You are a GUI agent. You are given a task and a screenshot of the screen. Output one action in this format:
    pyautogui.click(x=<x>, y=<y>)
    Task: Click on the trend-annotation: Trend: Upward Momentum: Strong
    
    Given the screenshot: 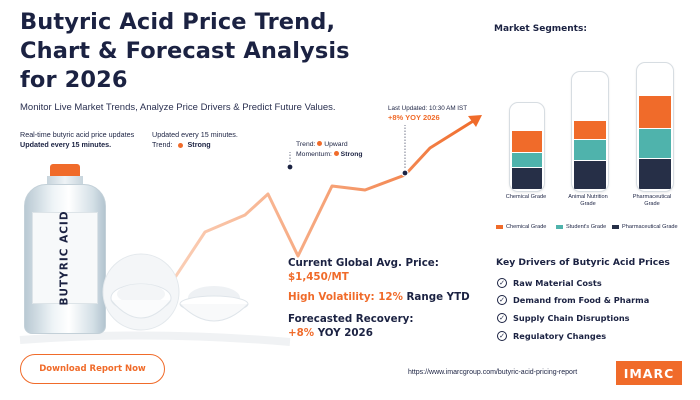 What is the action you would take?
    pyautogui.click(x=329, y=149)
    